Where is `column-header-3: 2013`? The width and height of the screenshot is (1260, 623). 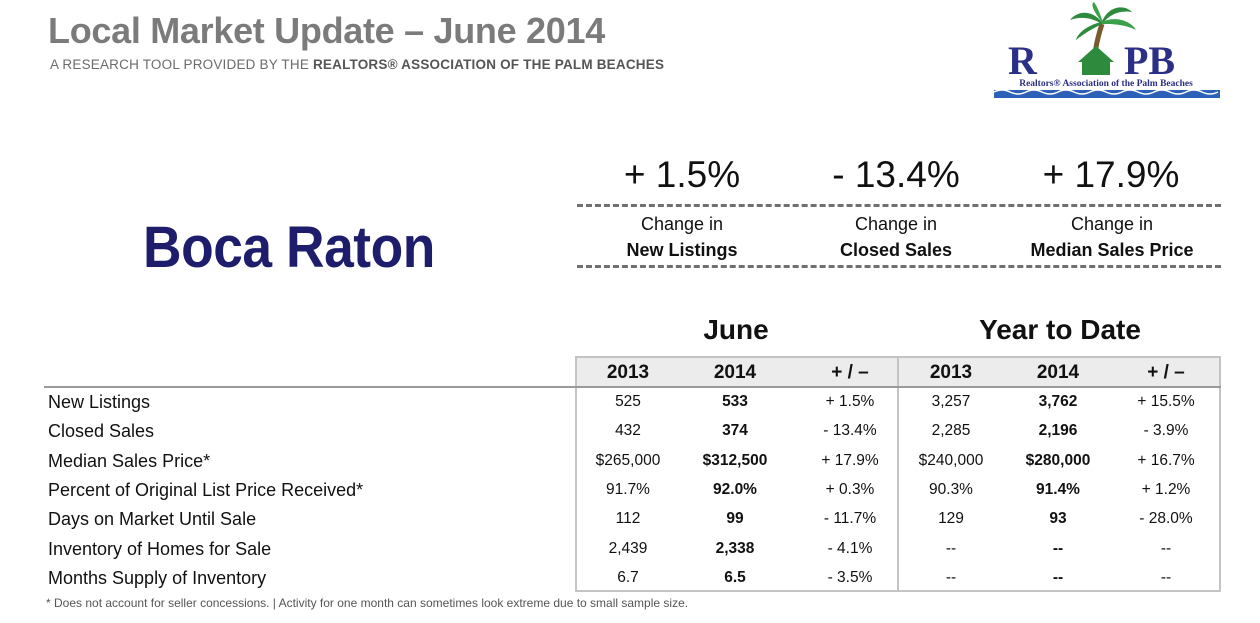
column-header-3: 2013 is located at coordinates (951, 372).